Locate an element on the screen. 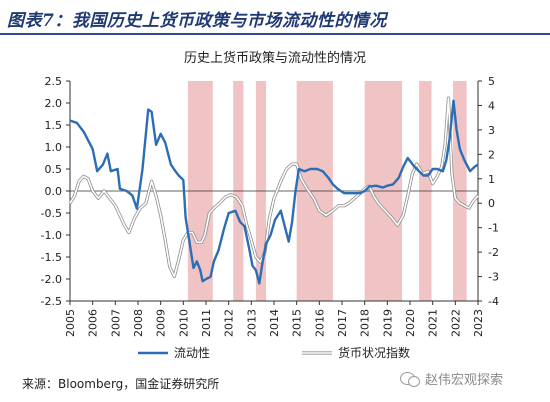  y-right-tick-label: -2 is located at coordinates (493, 252).